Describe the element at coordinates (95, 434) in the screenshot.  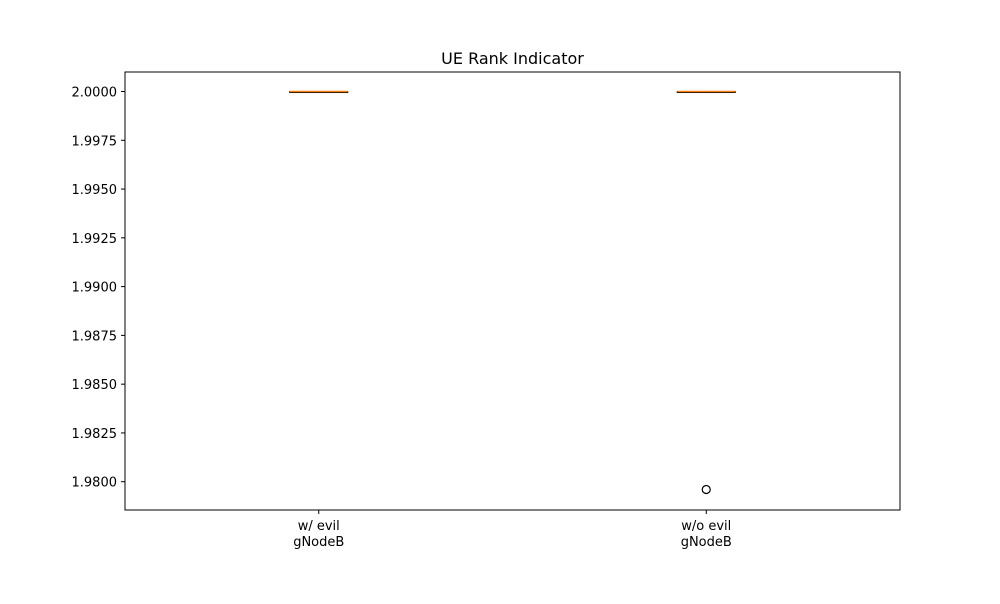
I see `y-tick-label: 1.9825` at that location.